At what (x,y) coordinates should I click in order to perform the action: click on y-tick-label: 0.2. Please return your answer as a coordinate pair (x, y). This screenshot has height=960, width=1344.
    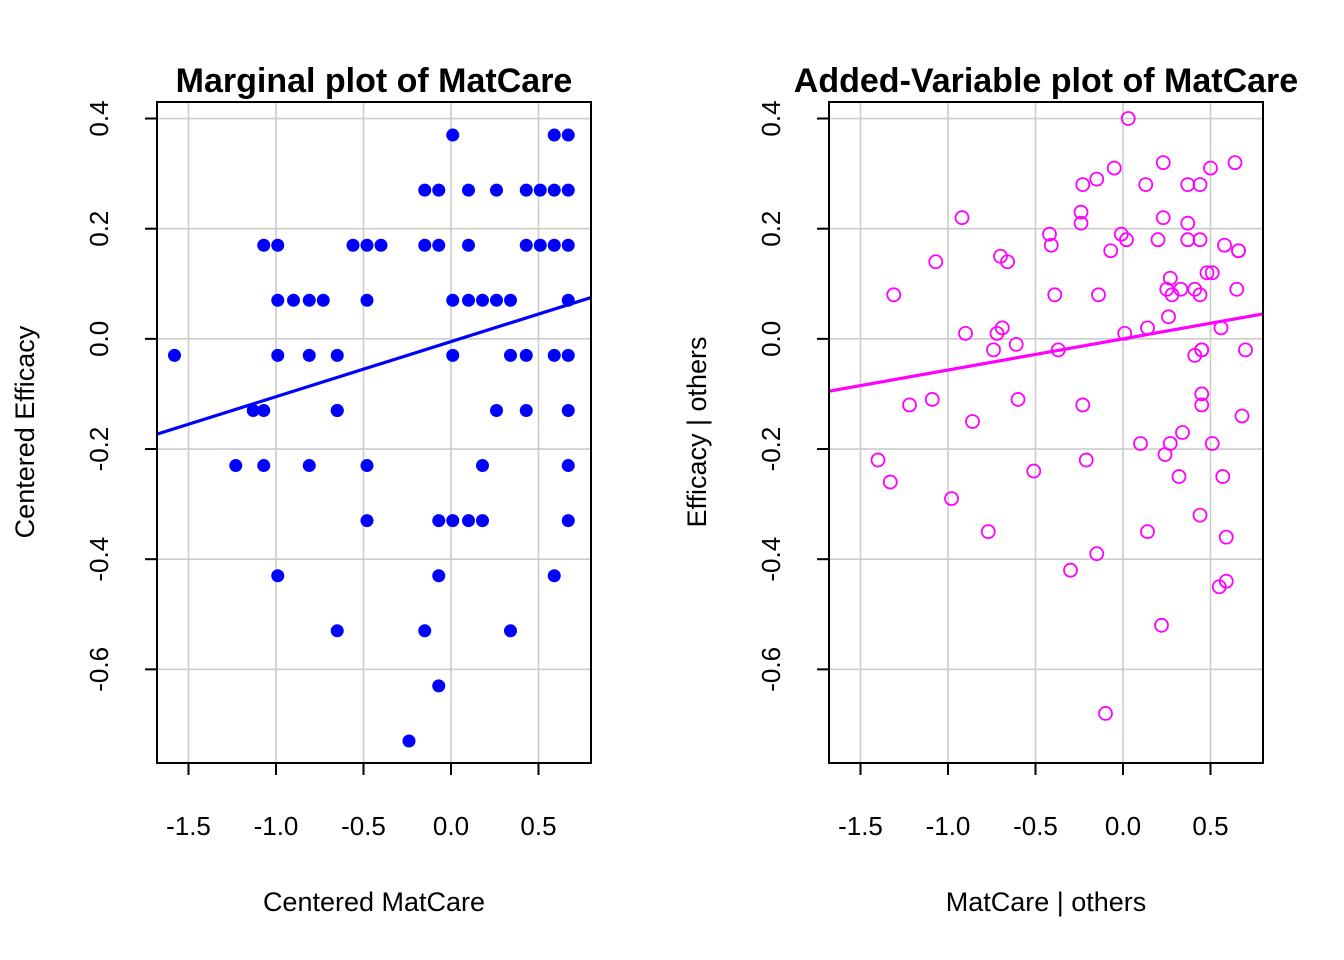
    Looking at the image, I should click on (99, 229).